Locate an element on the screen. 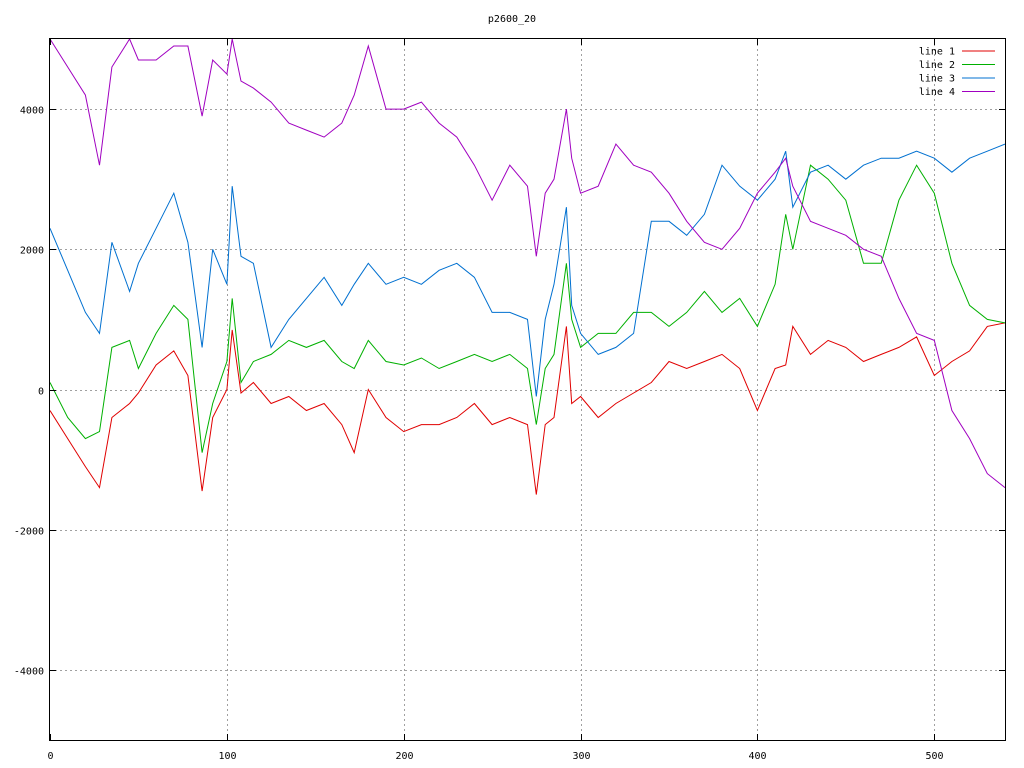 This screenshot has width=1024, height=768. x-tick-label: 200 is located at coordinates (404, 756).